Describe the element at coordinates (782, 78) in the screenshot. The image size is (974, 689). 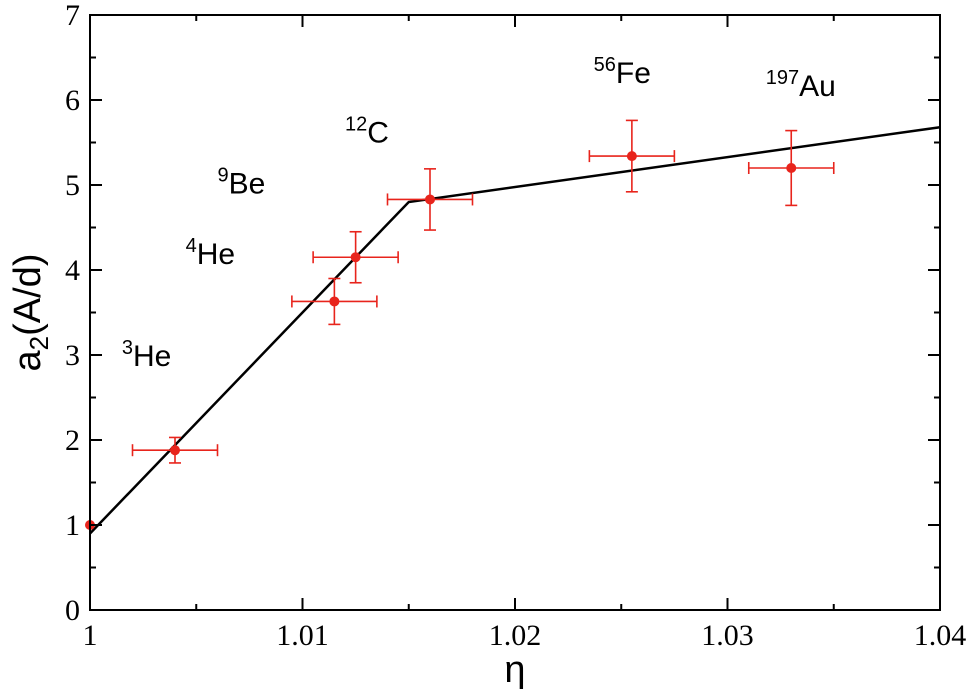
I see `mass-number: 197` at that location.